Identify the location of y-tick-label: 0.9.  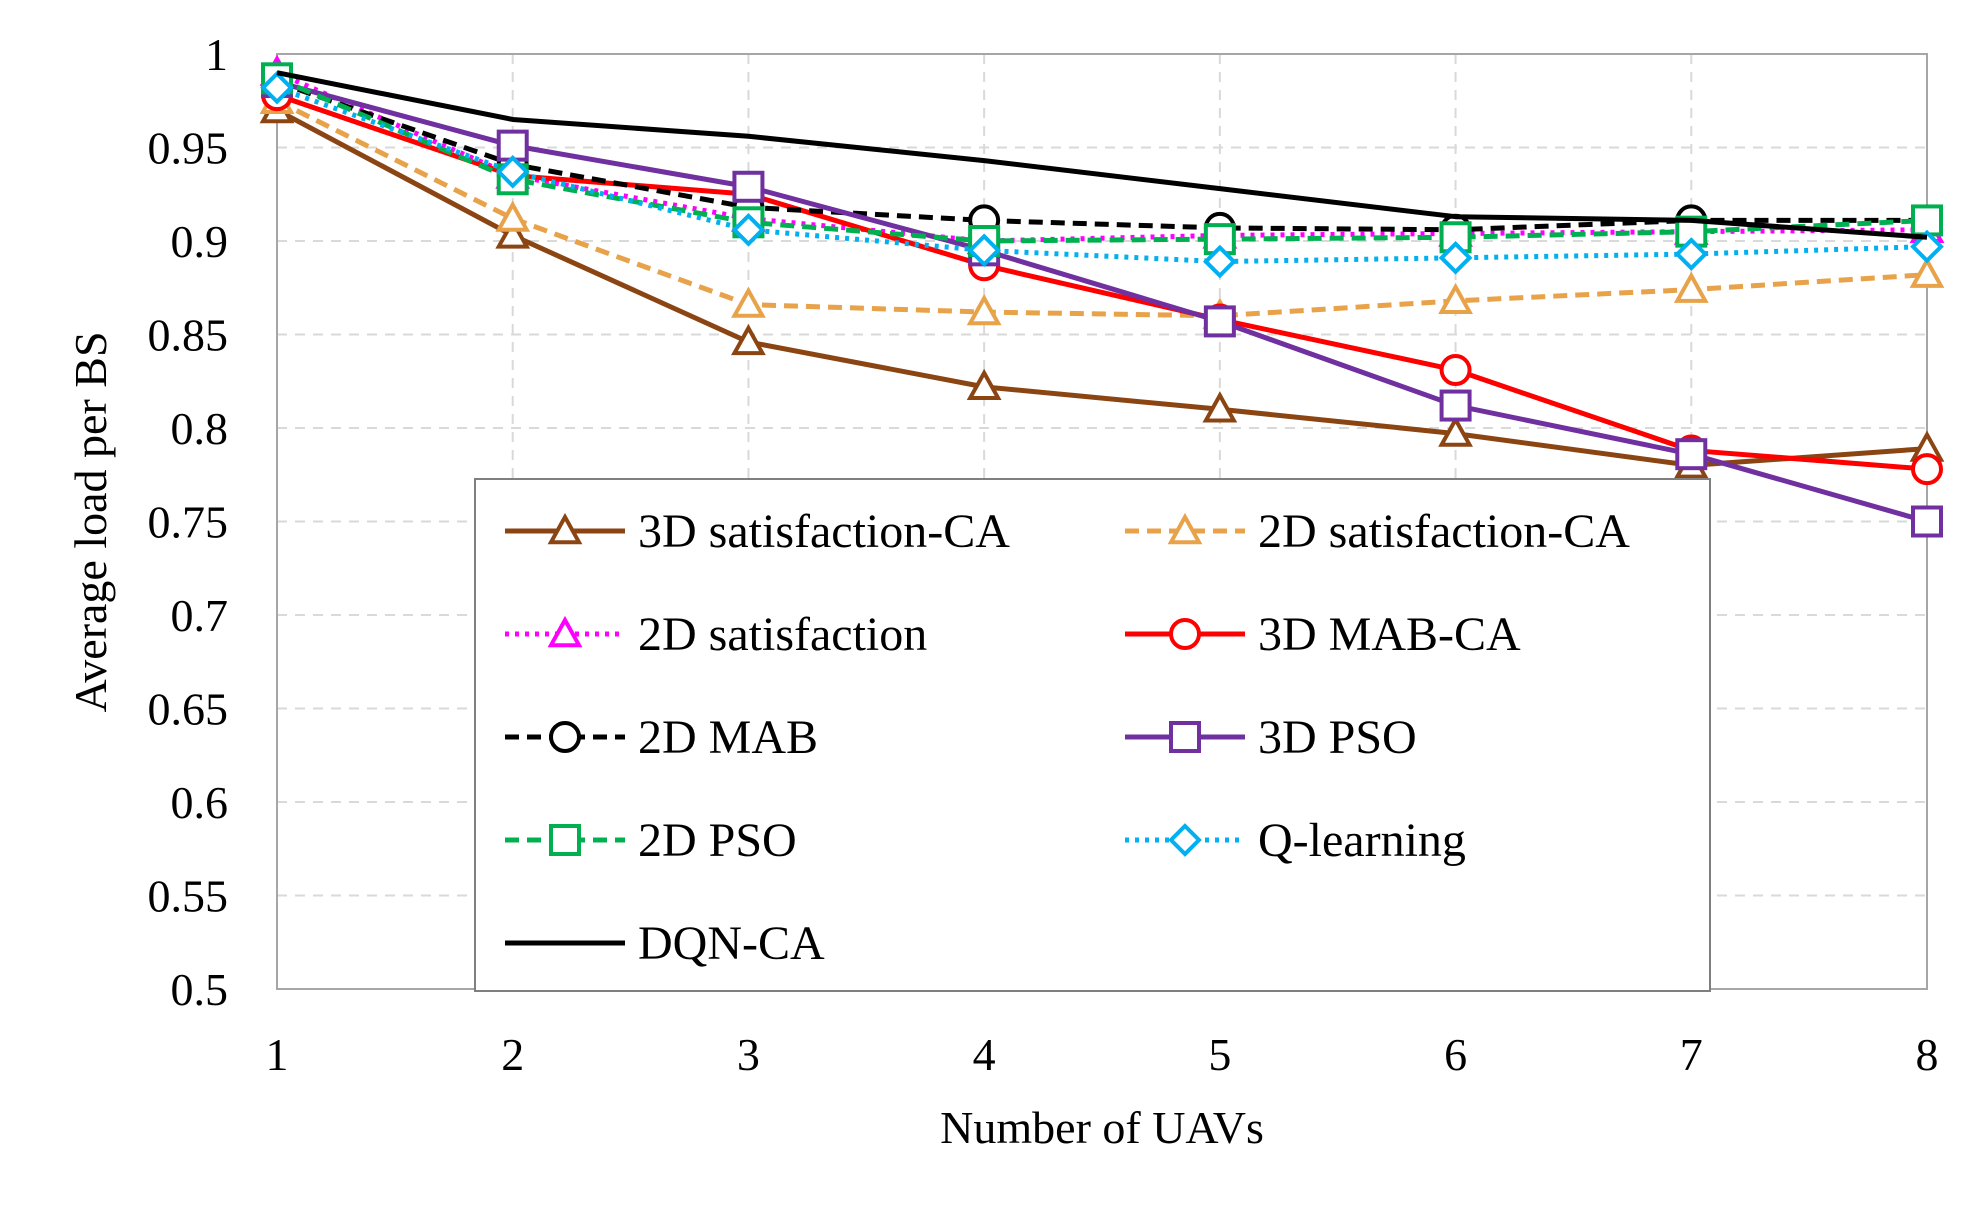
(200, 241).